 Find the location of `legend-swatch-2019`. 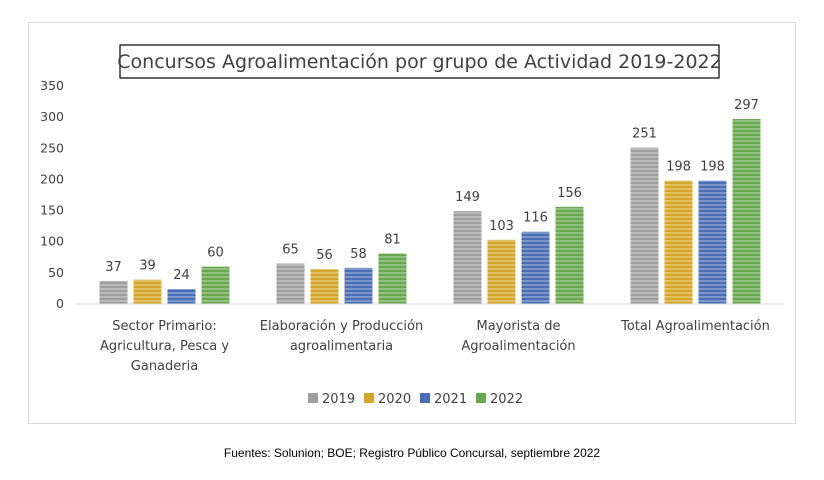

legend-swatch-2019 is located at coordinates (313, 398).